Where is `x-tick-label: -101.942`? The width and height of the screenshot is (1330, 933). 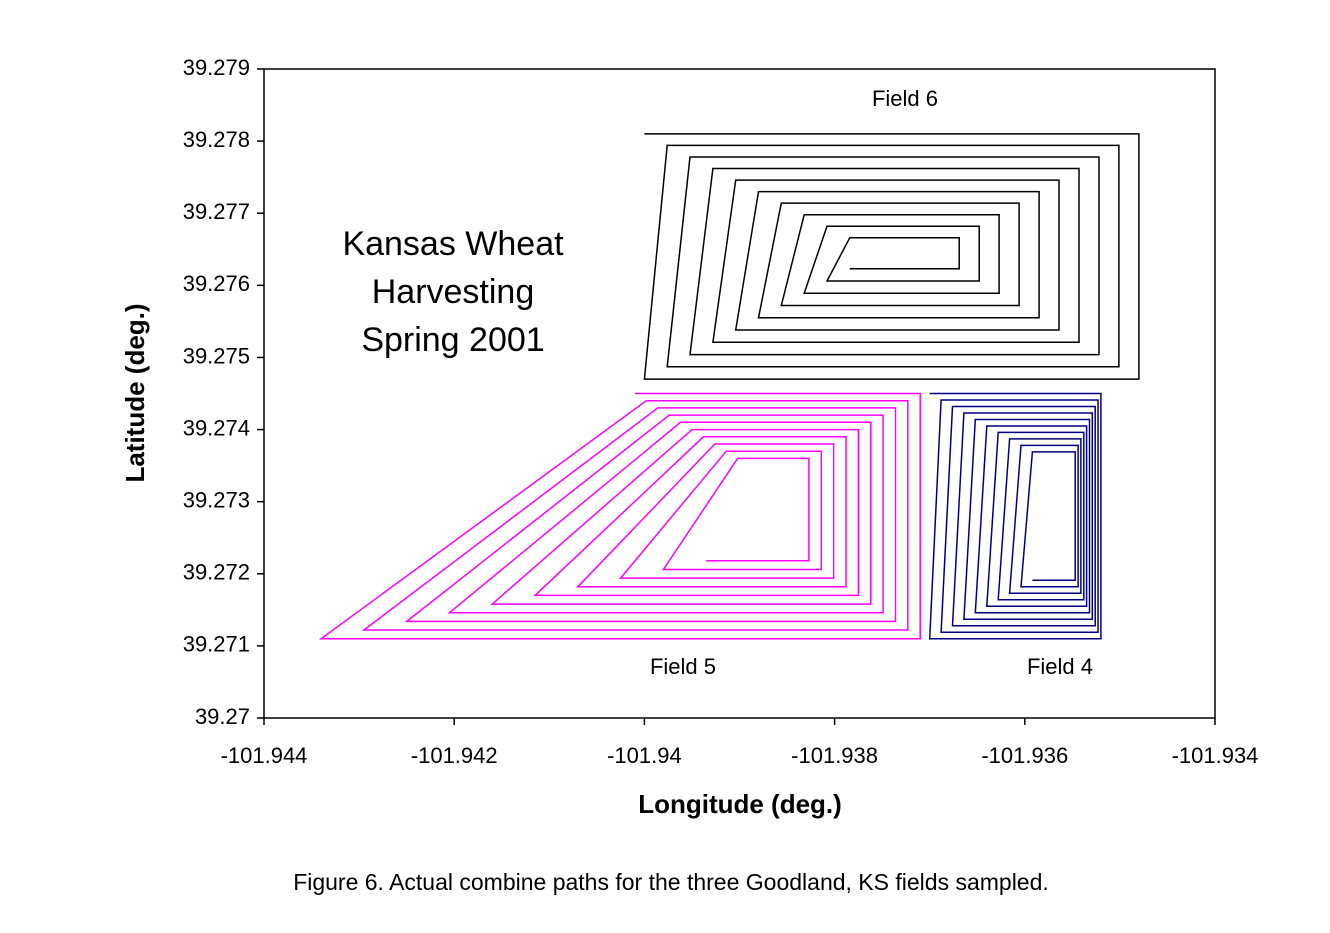
x-tick-label: -101.942 is located at coordinates (454, 755).